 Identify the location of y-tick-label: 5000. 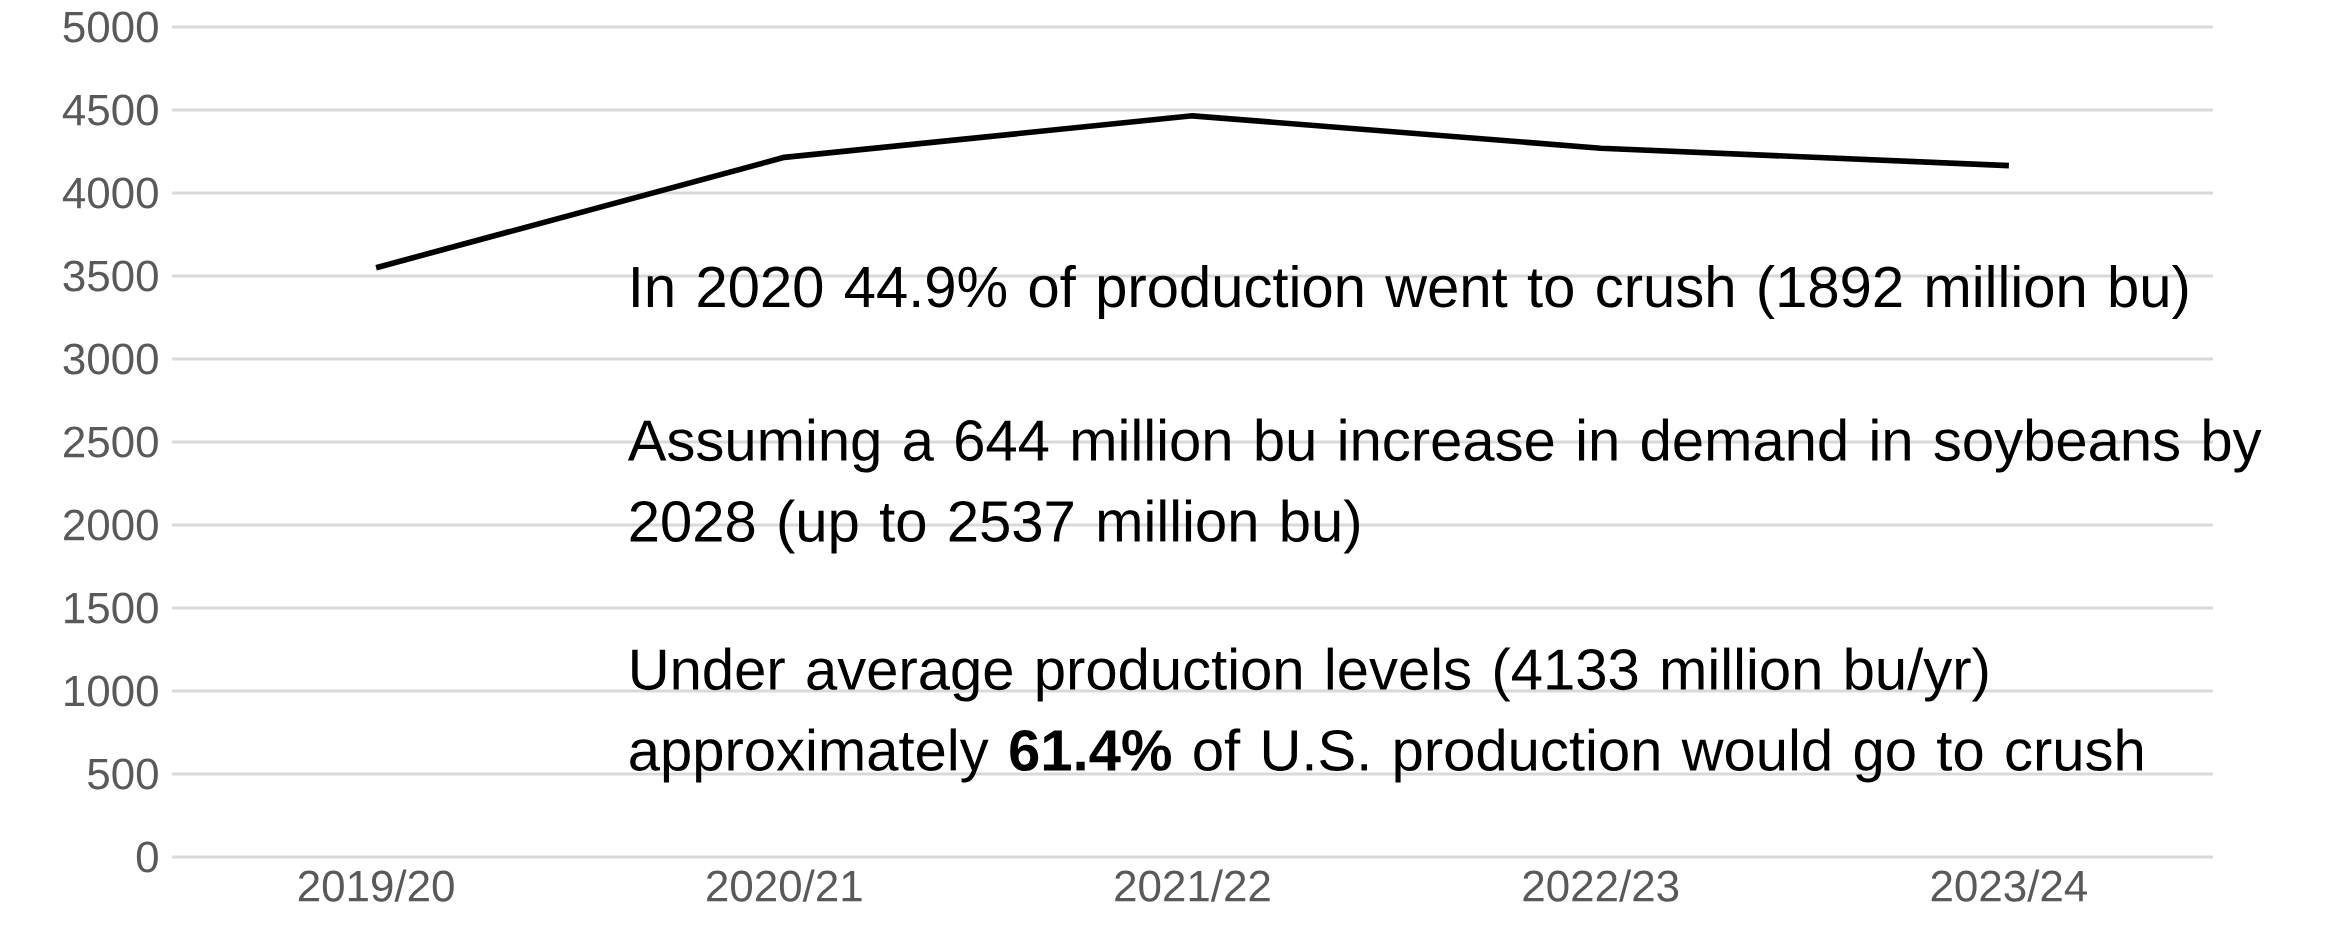
(110, 27).